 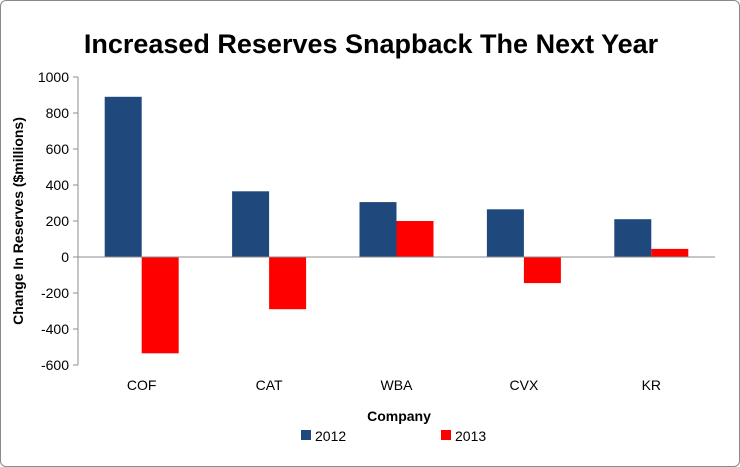 I want to click on bar-cof-2013, so click(x=160, y=305).